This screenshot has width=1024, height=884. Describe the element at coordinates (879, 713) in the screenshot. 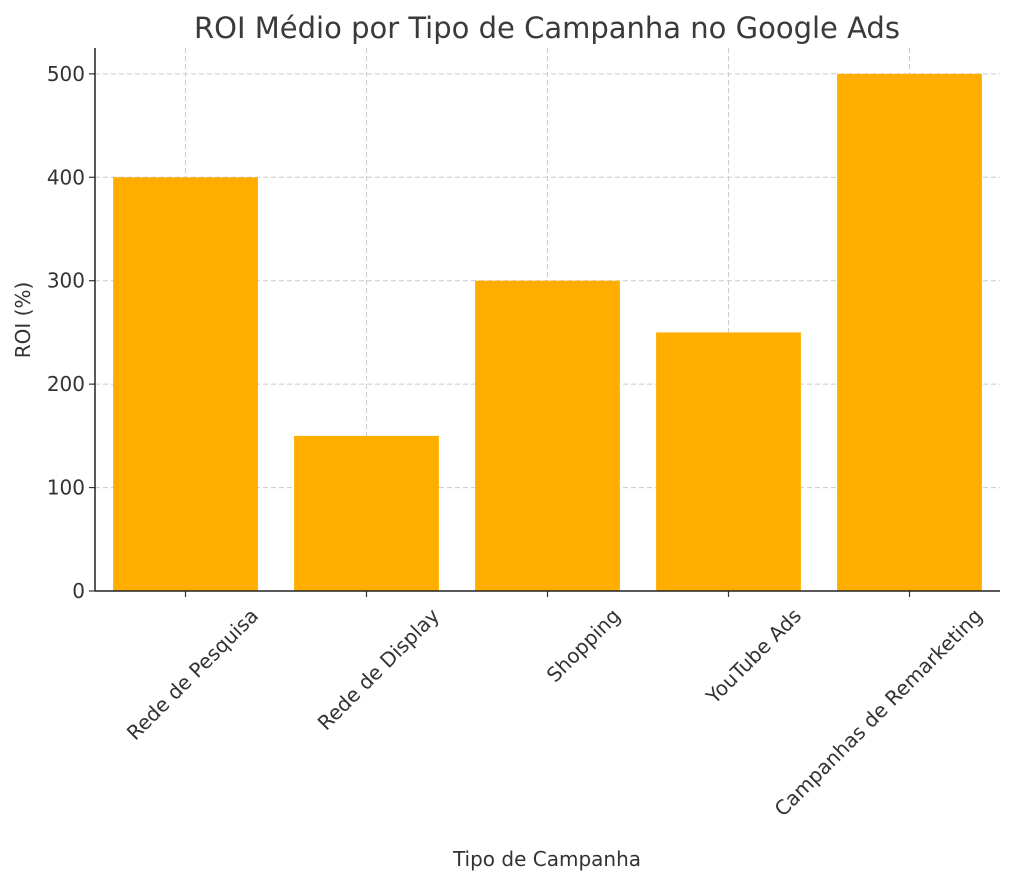

I see `x-tick-label: Campanhas de Remarketing` at that location.